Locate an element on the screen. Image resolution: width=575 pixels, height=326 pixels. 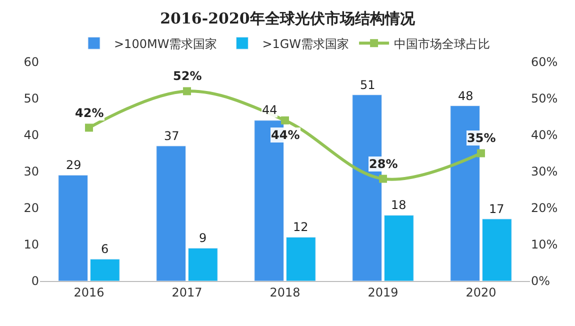
y-tick-label: 0 is located at coordinates (35, 281).